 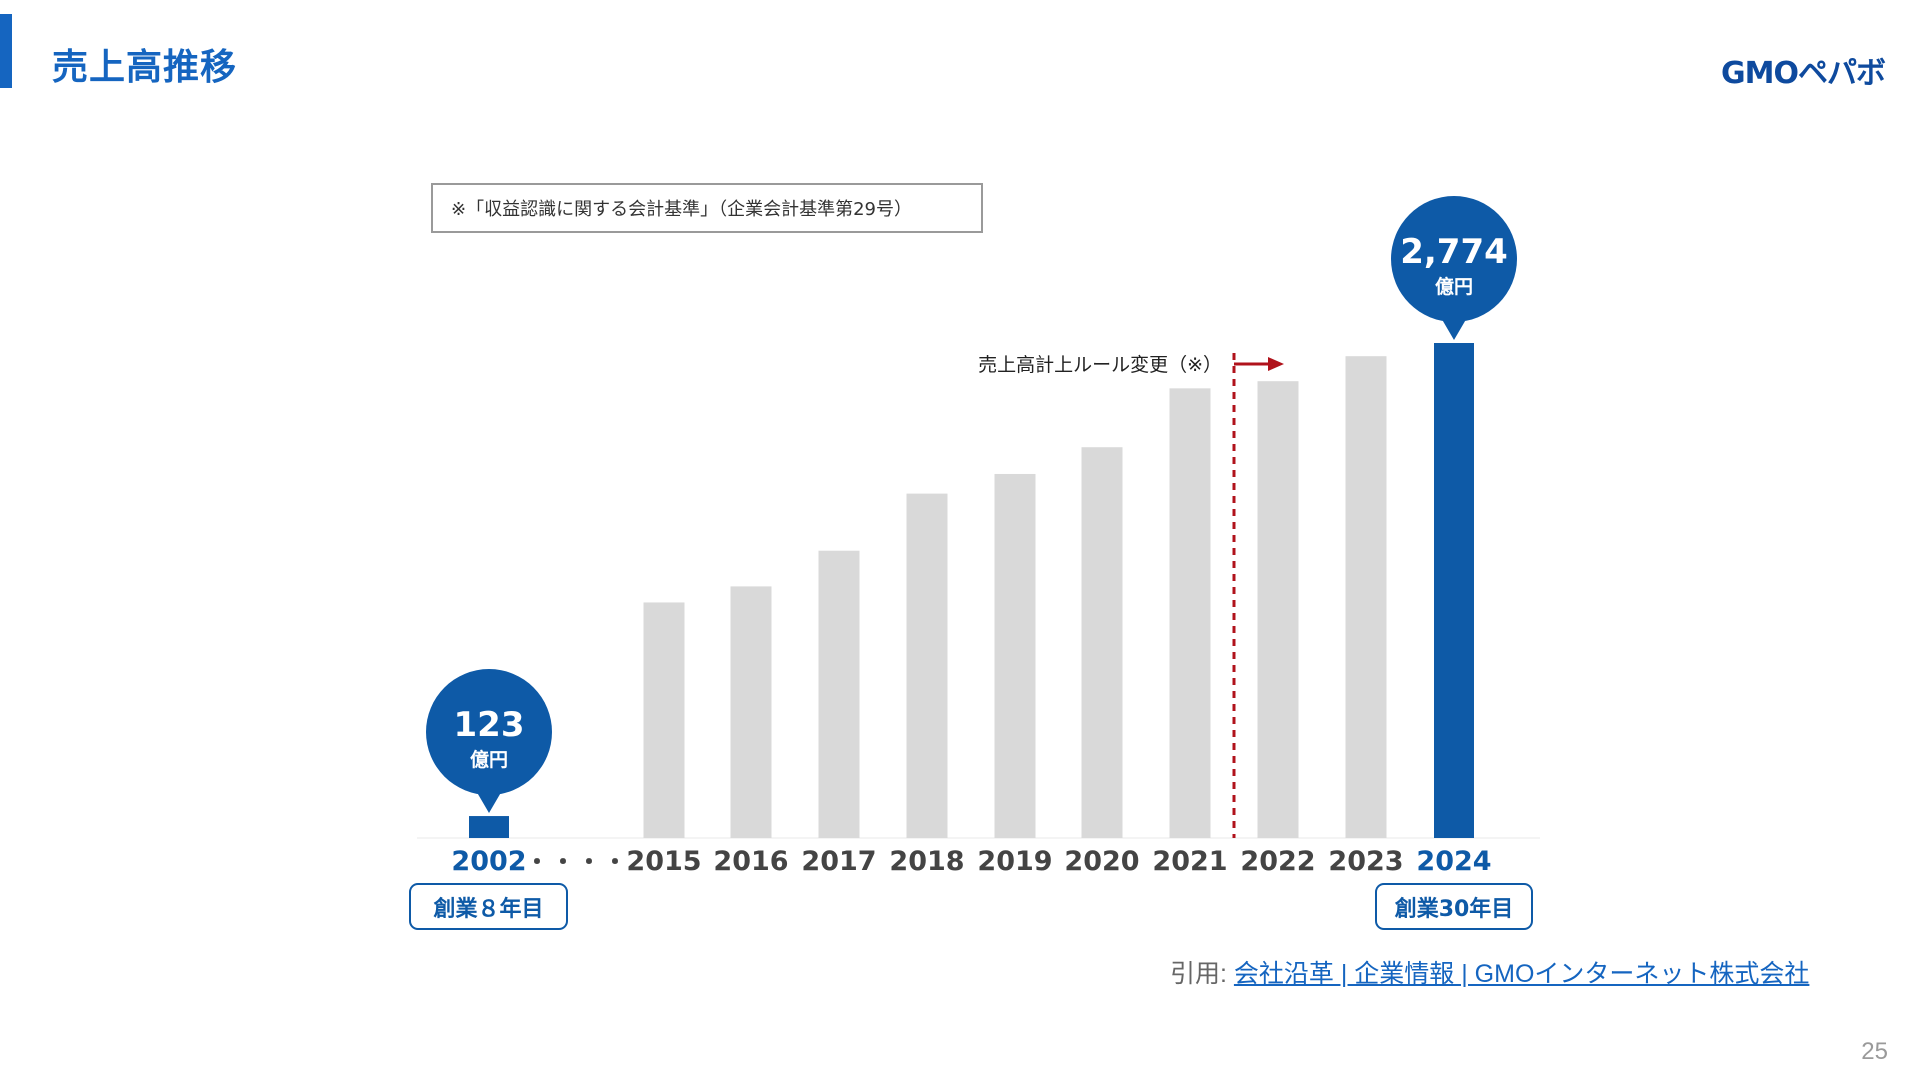 What do you see at coordinates (839, 694) in the screenshot?
I see `bar-2017` at bounding box center [839, 694].